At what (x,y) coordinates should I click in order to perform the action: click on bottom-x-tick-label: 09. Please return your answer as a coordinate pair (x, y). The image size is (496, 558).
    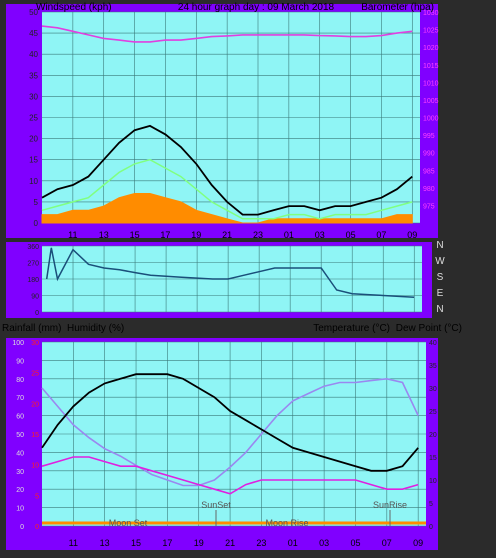
    Looking at the image, I should click on (418, 543).